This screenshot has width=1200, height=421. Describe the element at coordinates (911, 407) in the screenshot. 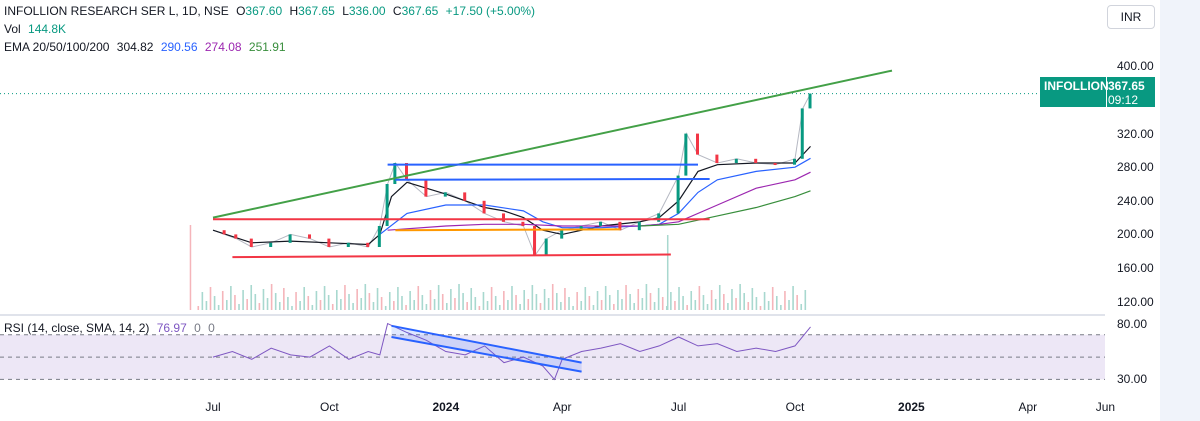

I see `time-tick-label: 2025` at that location.